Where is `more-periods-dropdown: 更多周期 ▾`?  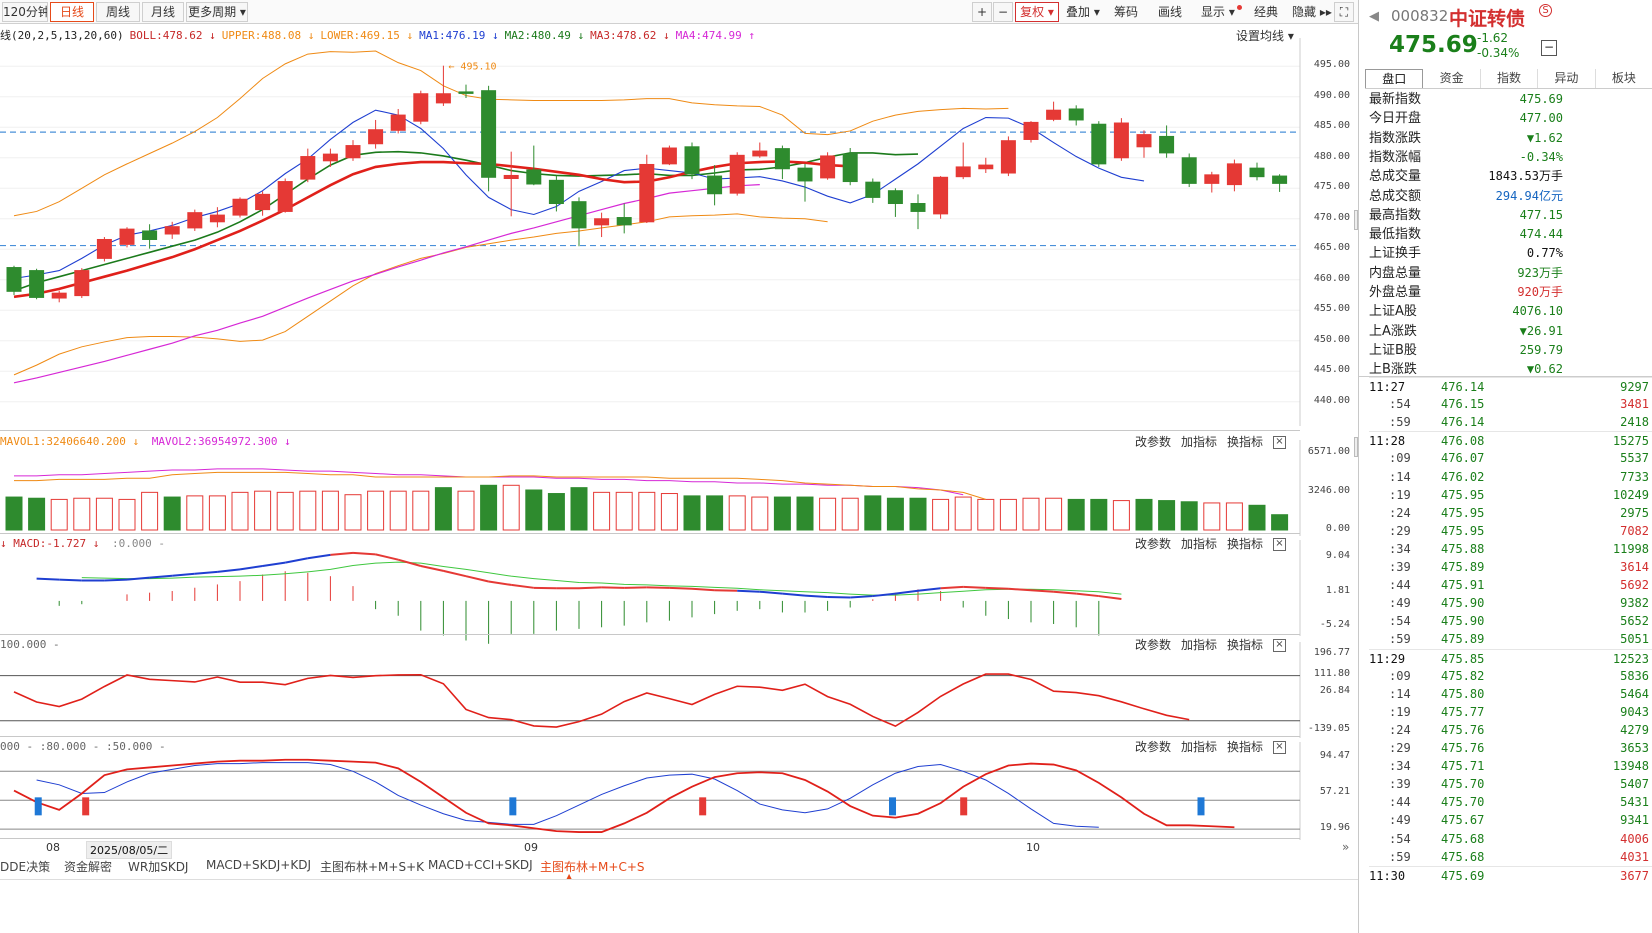 more-periods-dropdown: 更多周期 ▾ is located at coordinates (217, 12).